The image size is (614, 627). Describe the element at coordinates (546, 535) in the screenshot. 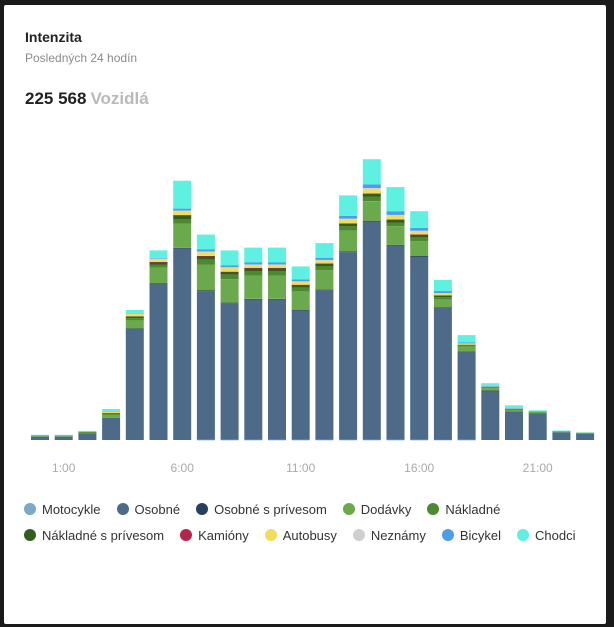

I see `legend-item: Chodci` at that location.